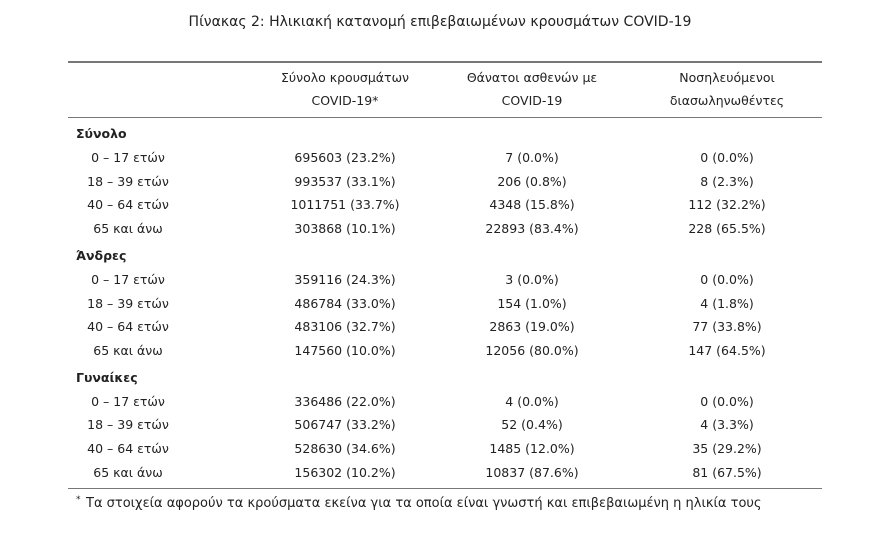 Image resolution: width=880 pixels, height=535 pixels. Describe the element at coordinates (532, 472) in the screenshot. I see `cell: 10837 (87.6%)` at that location.